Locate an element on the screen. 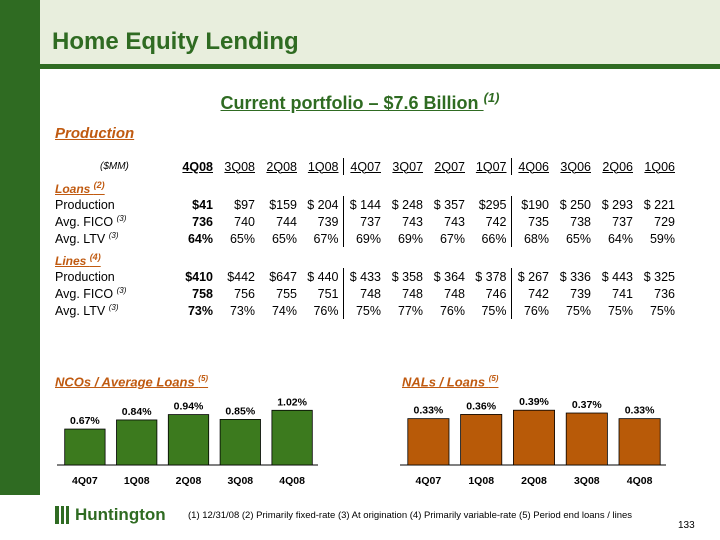  loans-heading-text: Loans is located at coordinates (74, 188).